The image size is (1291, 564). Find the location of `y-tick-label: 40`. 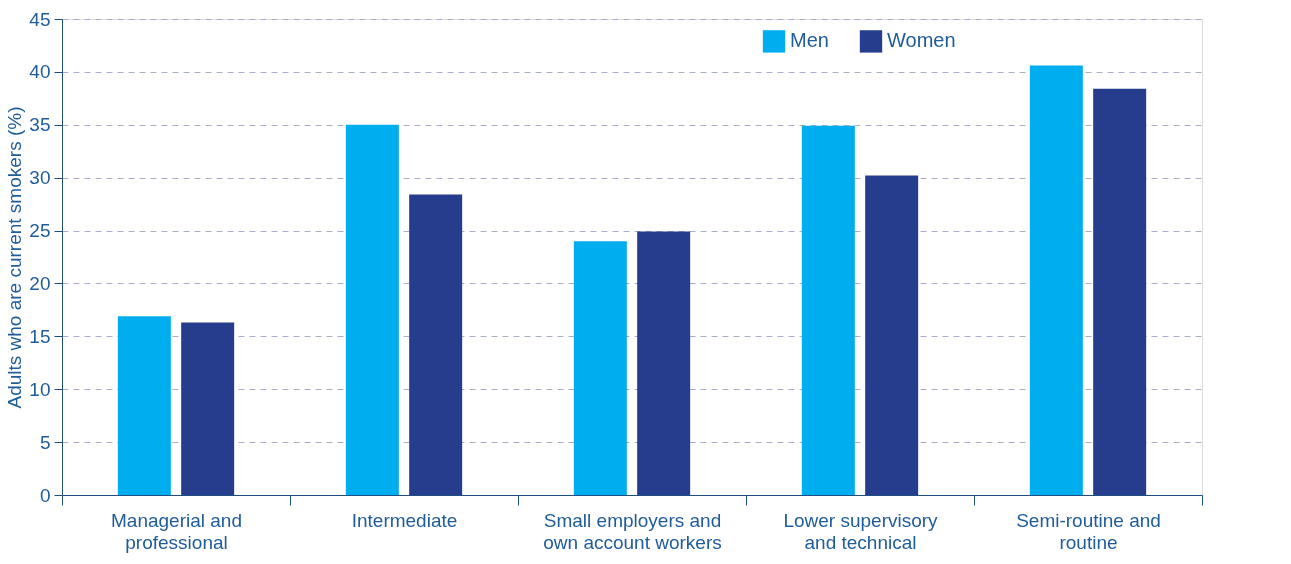

y-tick-label: 40 is located at coordinates (40, 72).